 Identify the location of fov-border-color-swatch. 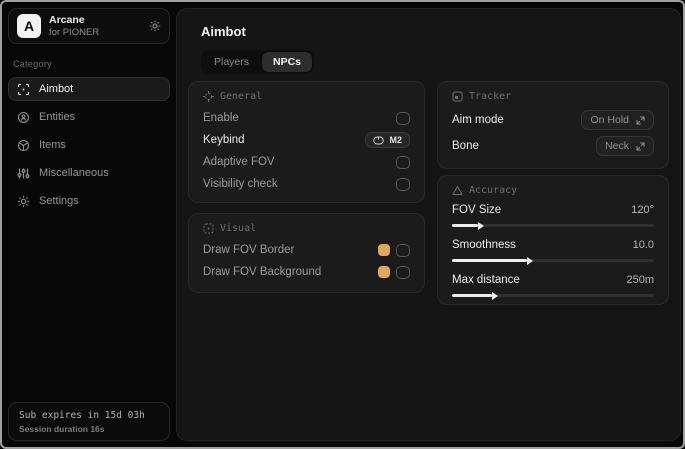
(384, 250).